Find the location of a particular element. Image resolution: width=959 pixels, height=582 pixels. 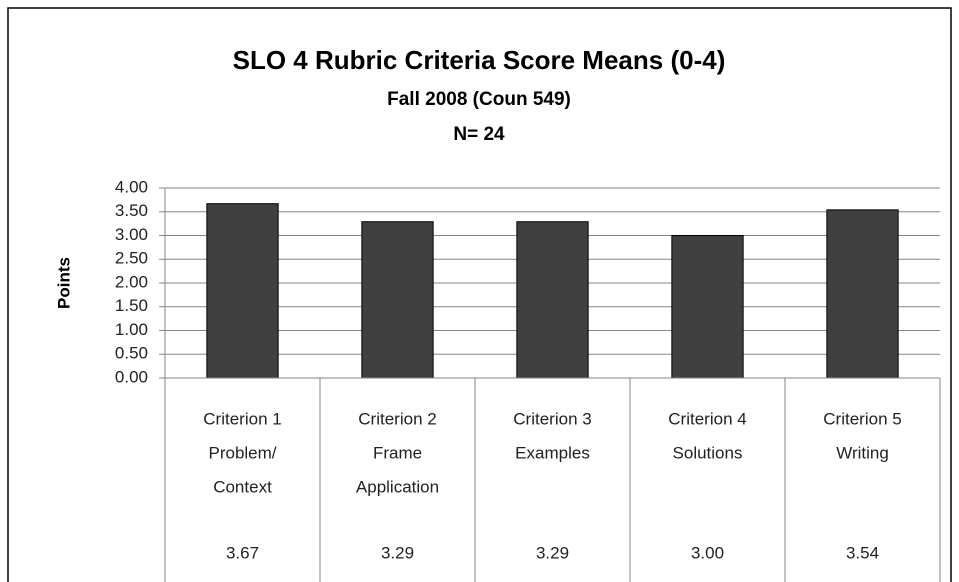

x-tick-label: Criterion 4 is located at coordinates (707, 418).